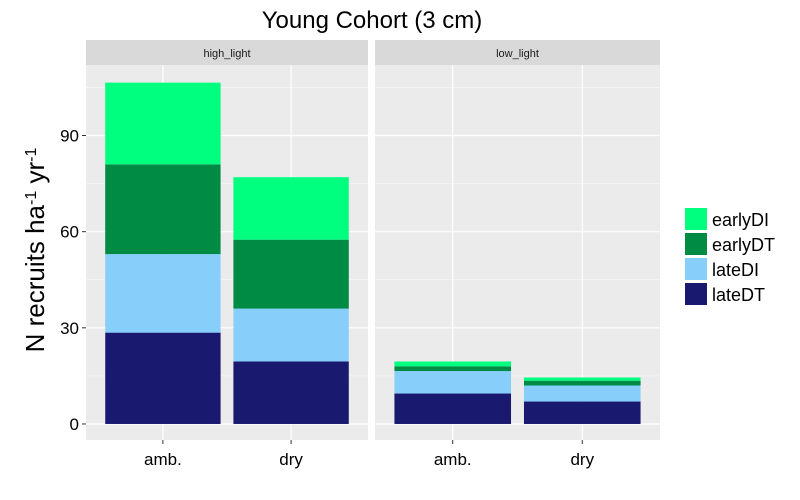 The width and height of the screenshot is (800, 500). Describe the element at coordinates (291, 392) in the screenshot. I see `bar-high_light-dry-lateDT` at that location.